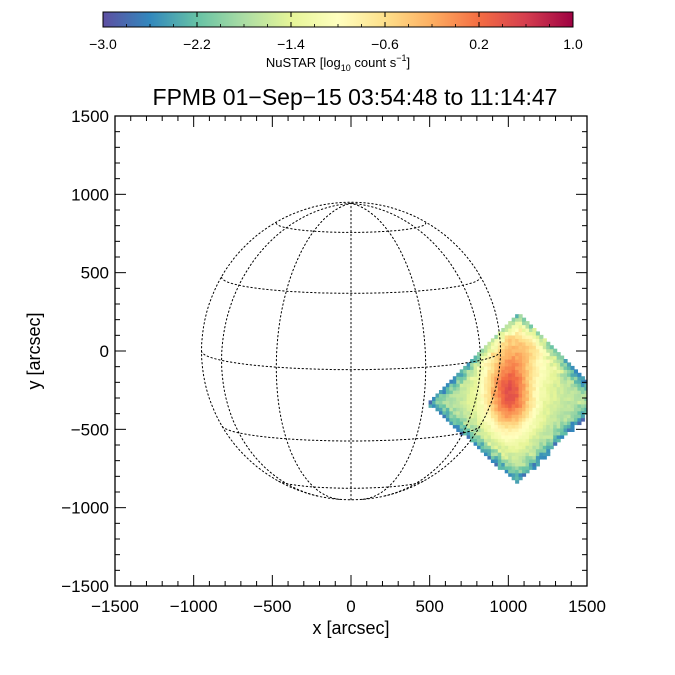  Describe the element at coordinates (355, 97) in the screenshot. I see `plot-title: FPMB 01−Sep−15 03:54:48 to 11:14:47` at that location.